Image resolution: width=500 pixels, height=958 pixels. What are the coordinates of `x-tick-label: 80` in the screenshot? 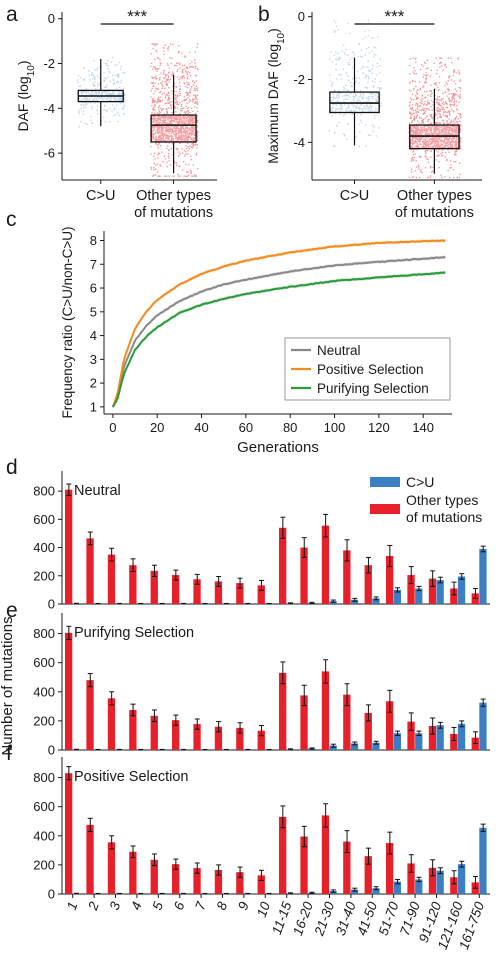 It's located at (290, 427).